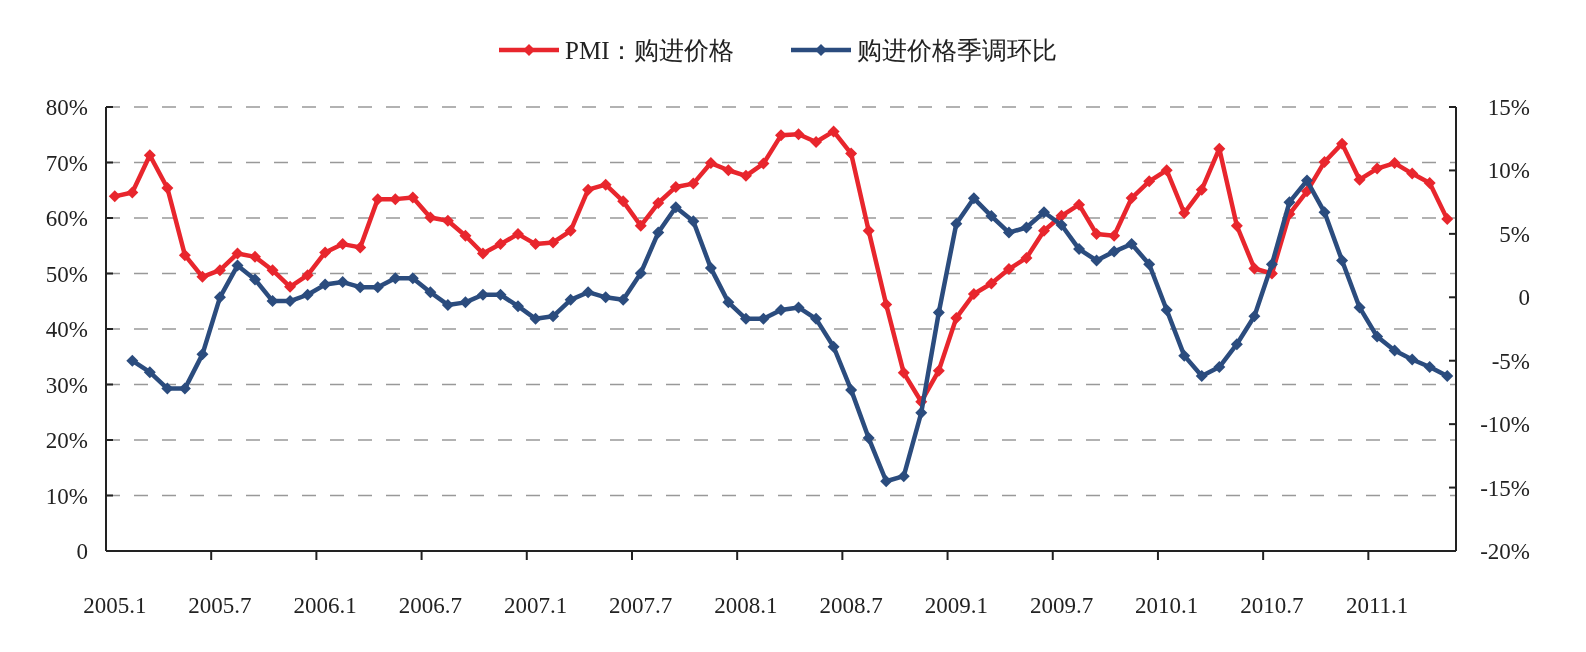 This screenshot has width=1586, height=652. Describe the element at coordinates (1514, 234) in the screenshot. I see `y2-tick-label: 5%` at that location.